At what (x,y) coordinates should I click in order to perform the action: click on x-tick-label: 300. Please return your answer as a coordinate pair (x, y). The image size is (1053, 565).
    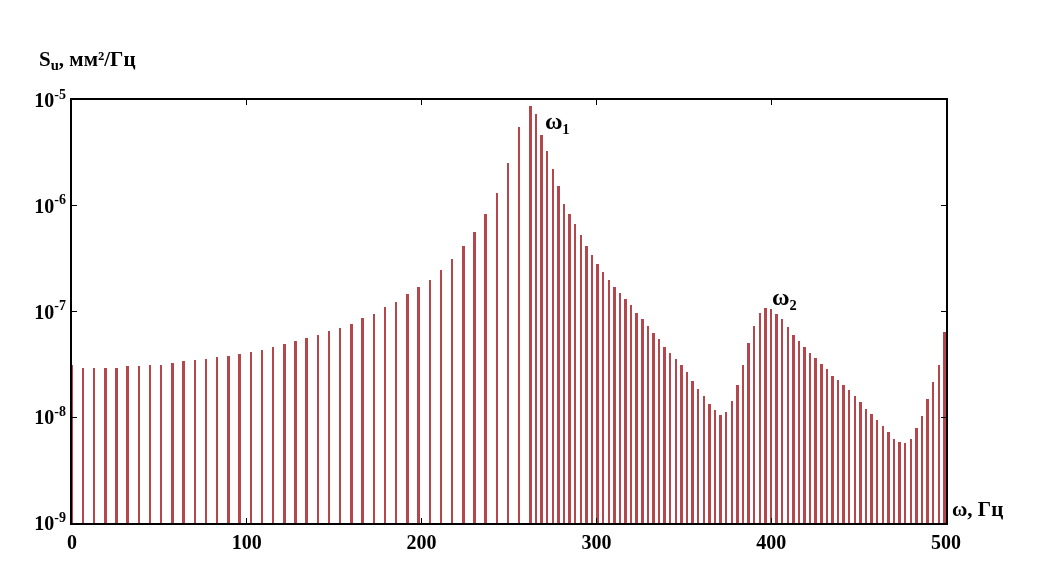
    Looking at the image, I should click on (596, 542).